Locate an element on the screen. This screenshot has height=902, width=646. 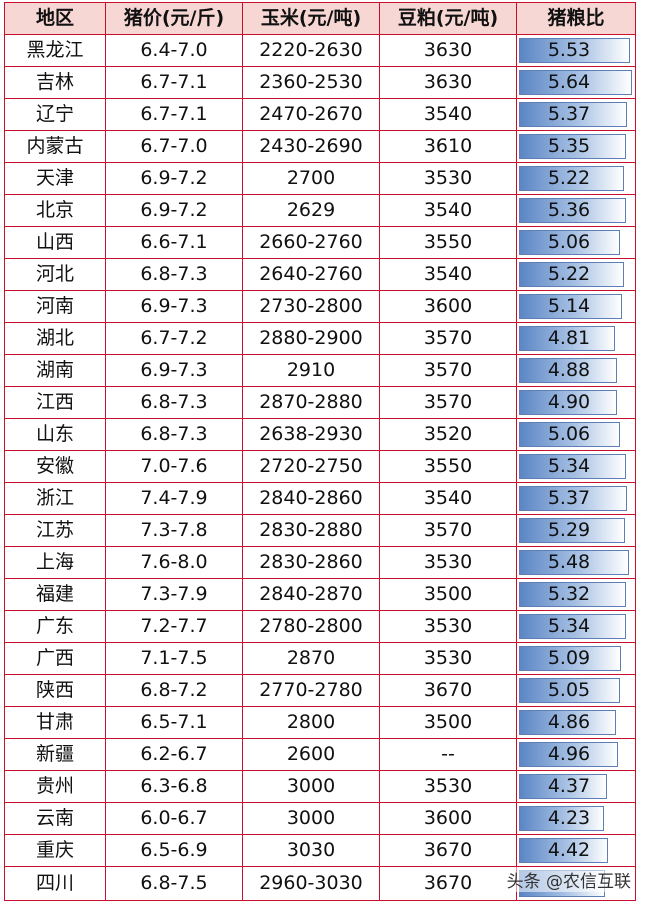
header-soymeal-price: 豆粕(元/吨) is located at coordinates (448, 18).